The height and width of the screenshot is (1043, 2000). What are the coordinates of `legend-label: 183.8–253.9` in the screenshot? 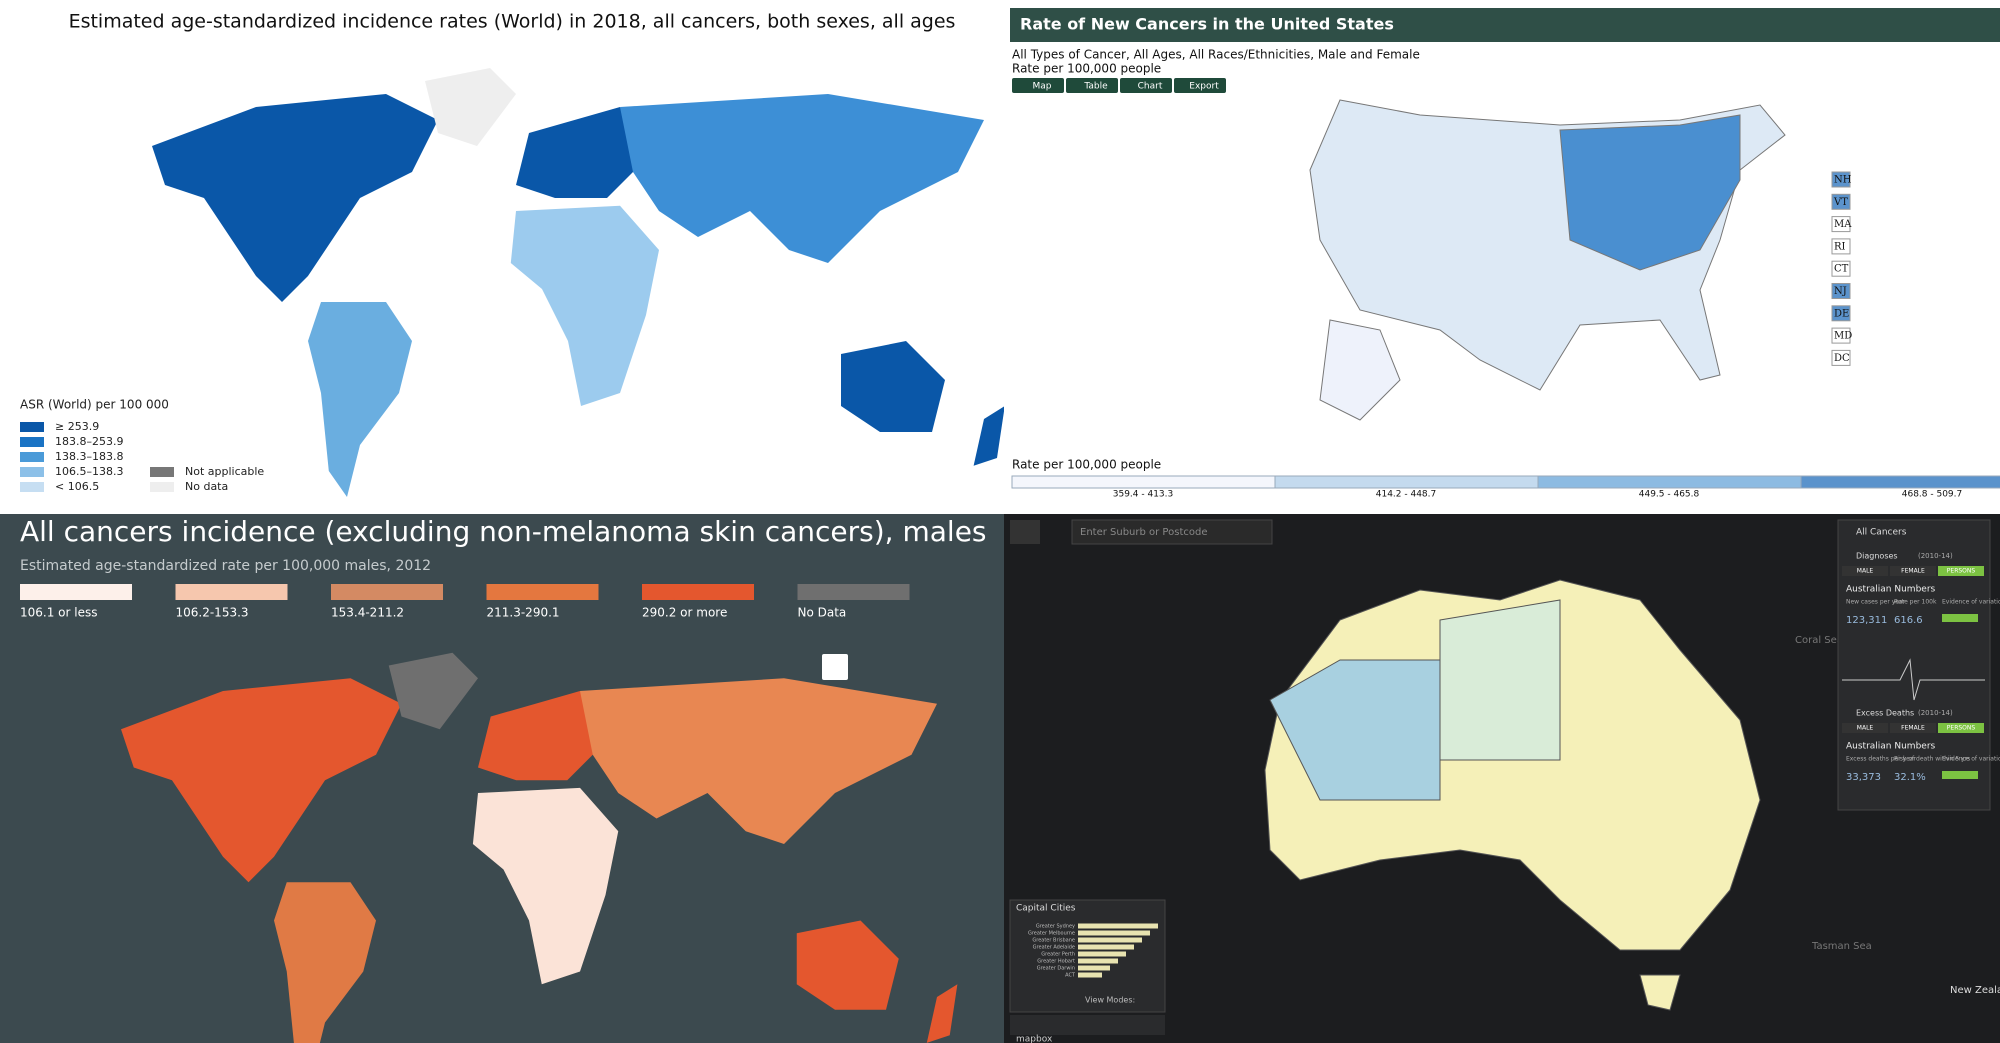 It's located at (89, 441).